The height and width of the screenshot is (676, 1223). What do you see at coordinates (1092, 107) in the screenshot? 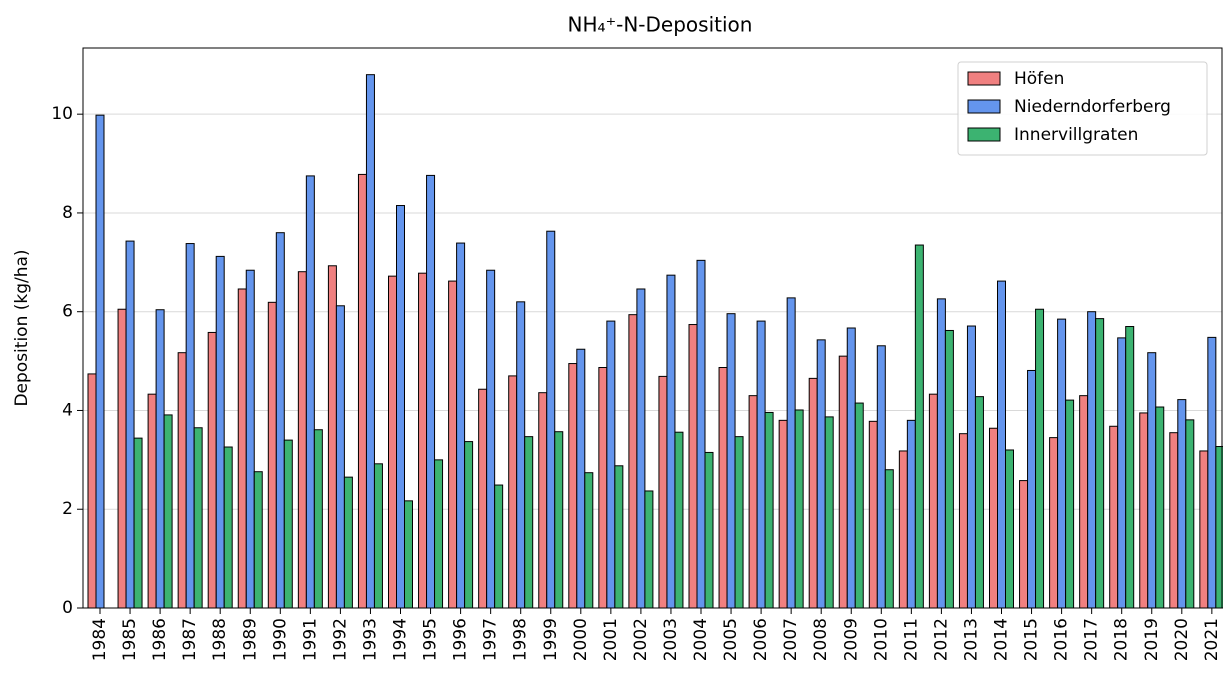
I see `legend-label: Niederndorferberg` at bounding box center [1092, 107].